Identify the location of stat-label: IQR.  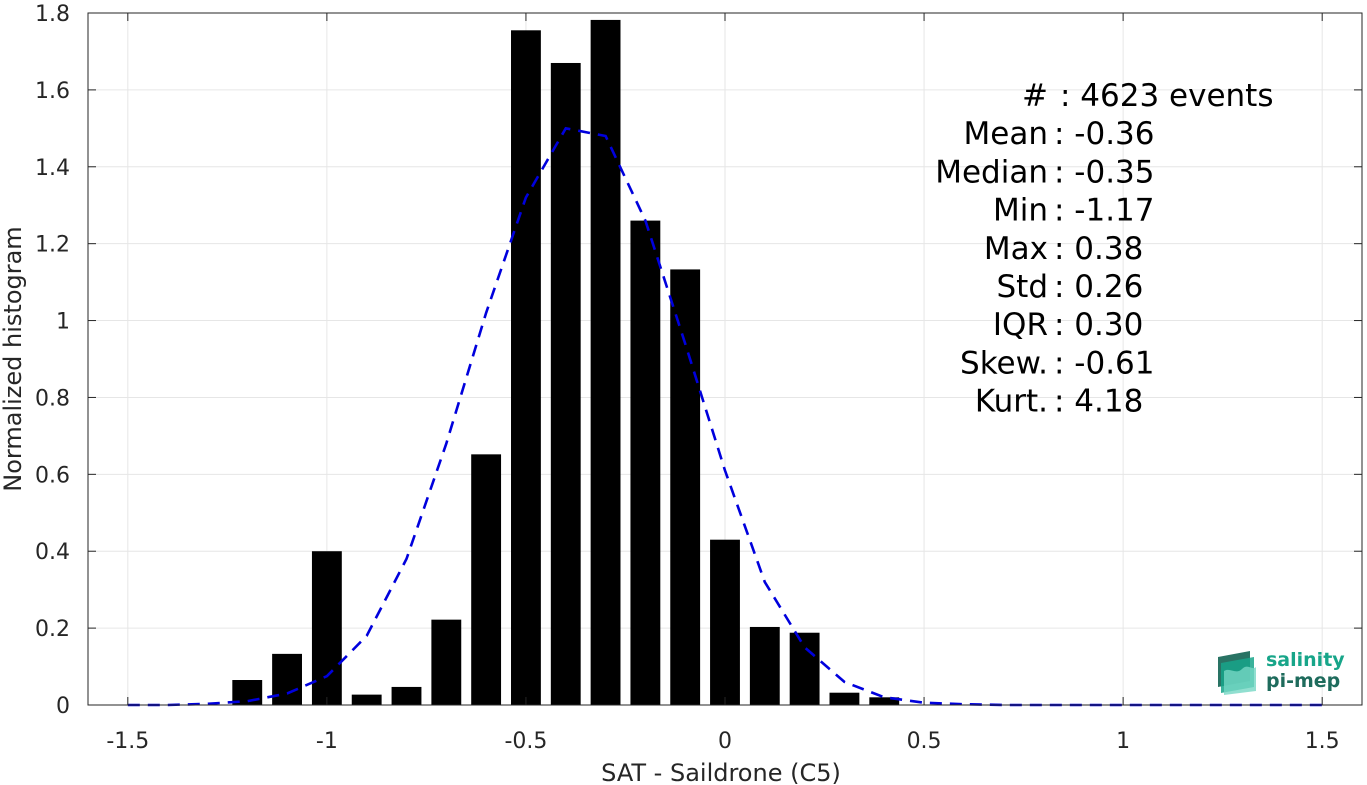
(1020, 325).